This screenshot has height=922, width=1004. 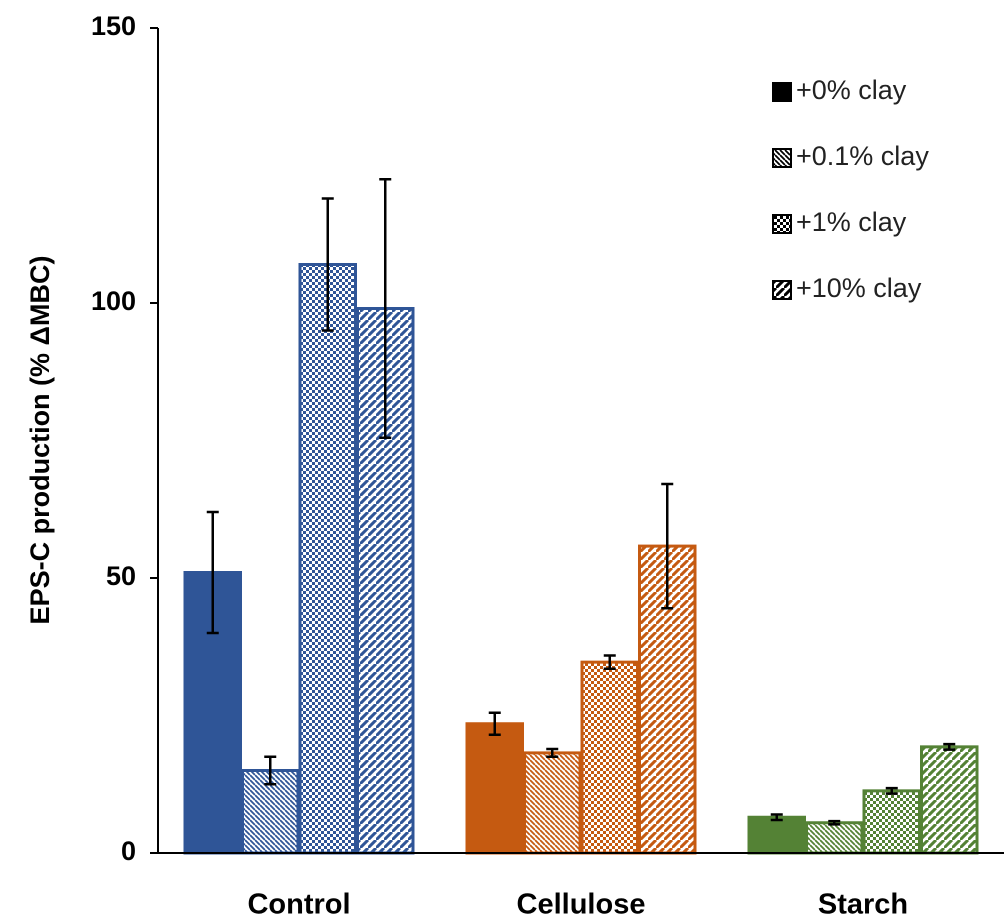 I want to click on y-tick-label: 0, so click(x=128, y=851).